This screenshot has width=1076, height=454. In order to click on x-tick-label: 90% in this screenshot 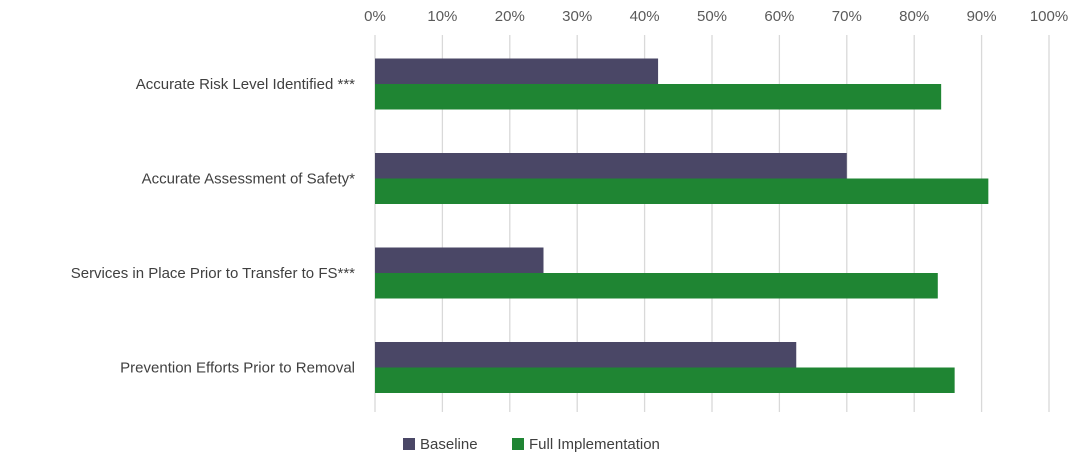, I will do `click(982, 16)`.